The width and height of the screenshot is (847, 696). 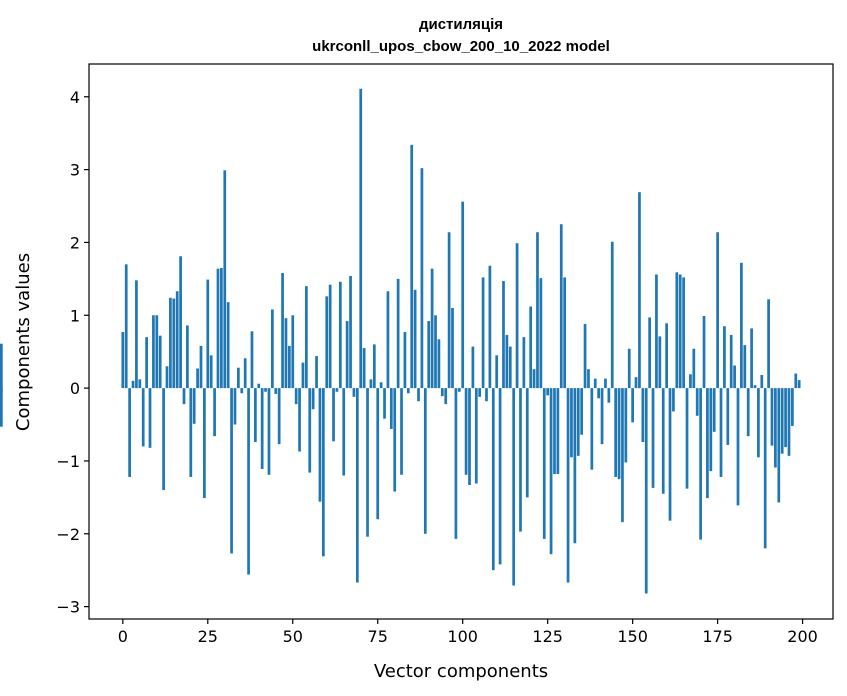 I want to click on y-axis-label: Components values, so click(x=23, y=342).